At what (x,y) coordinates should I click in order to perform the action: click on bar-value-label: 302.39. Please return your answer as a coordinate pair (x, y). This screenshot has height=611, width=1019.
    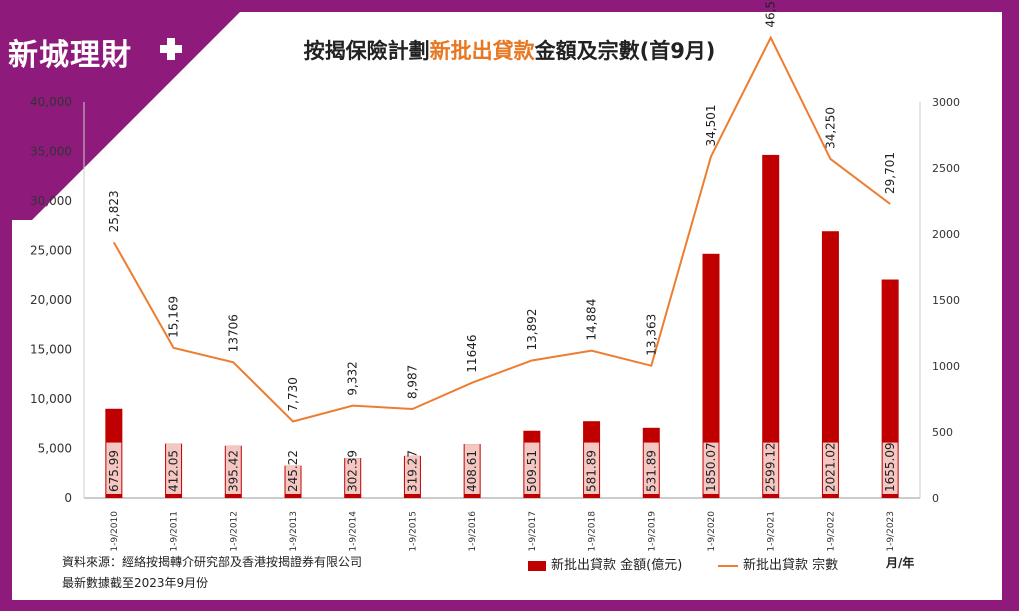
    Looking at the image, I should click on (353, 471).